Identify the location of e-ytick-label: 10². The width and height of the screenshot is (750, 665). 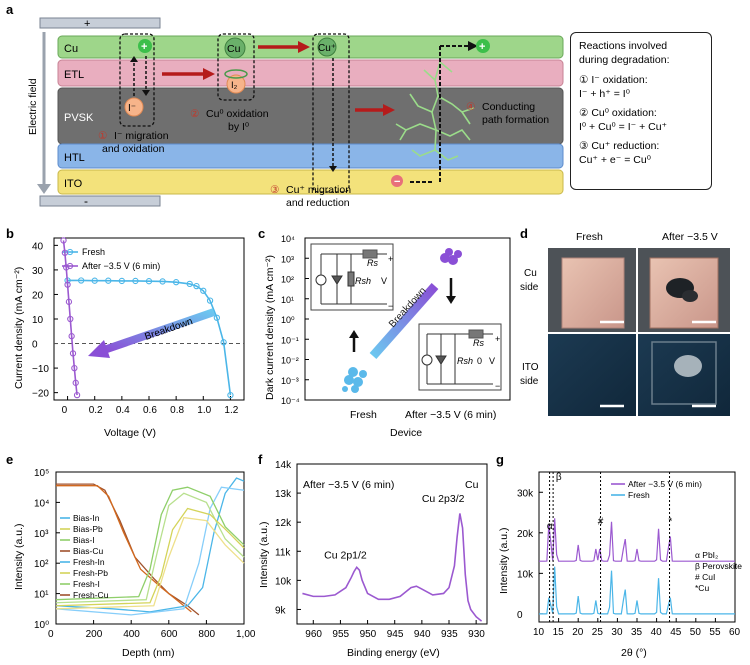
(41, 564).